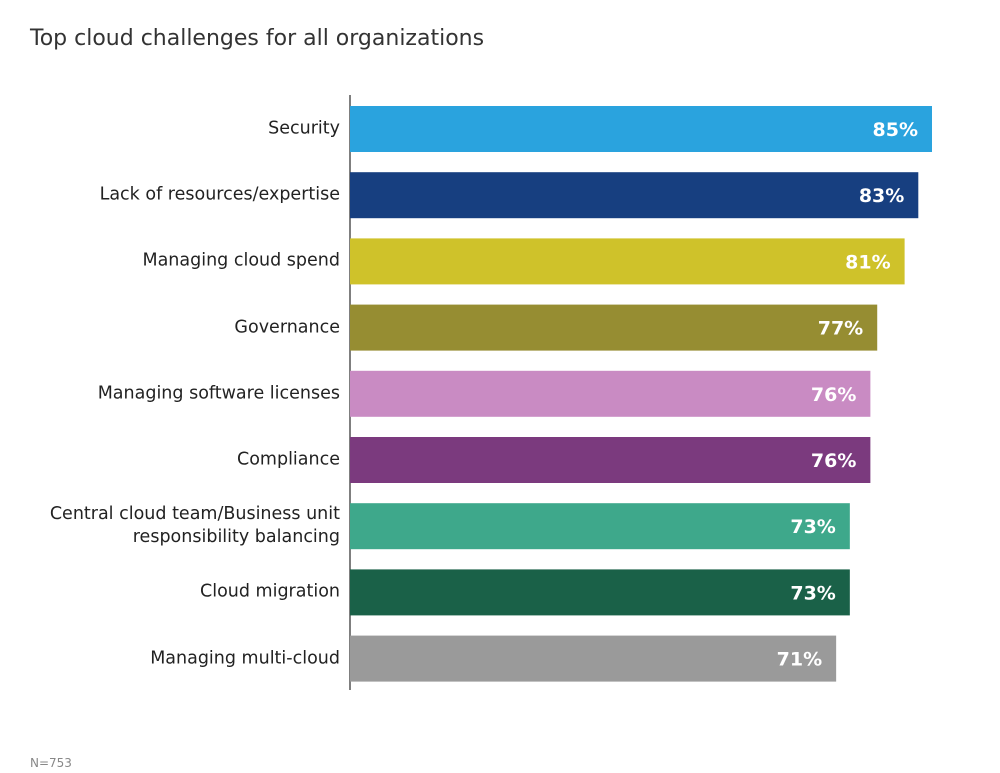 The width and height of the screenshot is (1000, 773). What do you see at coordinates (219, 194) in the screenshot?
I see `category-label: Lack of resources/expertise` at bounding box center [219, 194].